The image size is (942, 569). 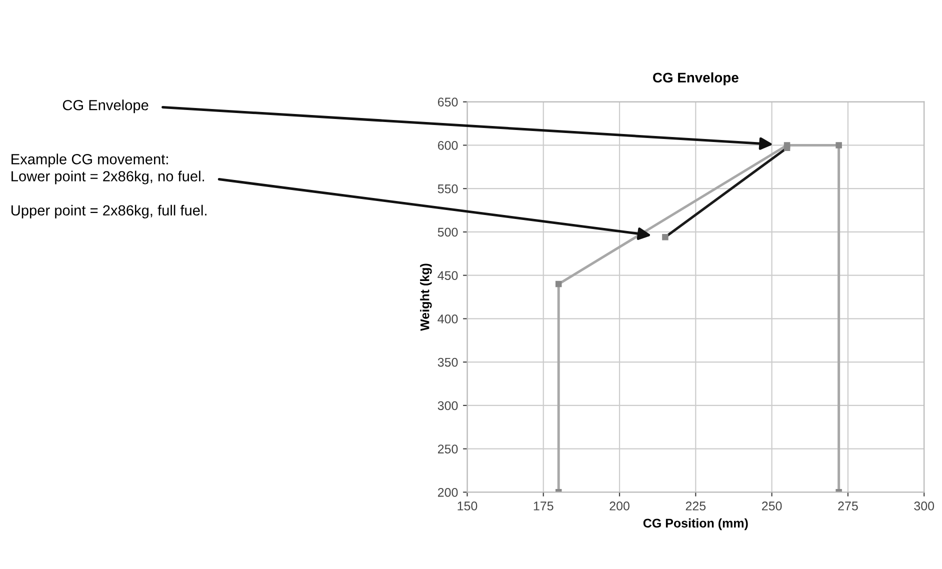 What do you see at coordinates (90, 161) in the screenshot?
I see `text: Example CG movement:` at bounding box center [90, 161].